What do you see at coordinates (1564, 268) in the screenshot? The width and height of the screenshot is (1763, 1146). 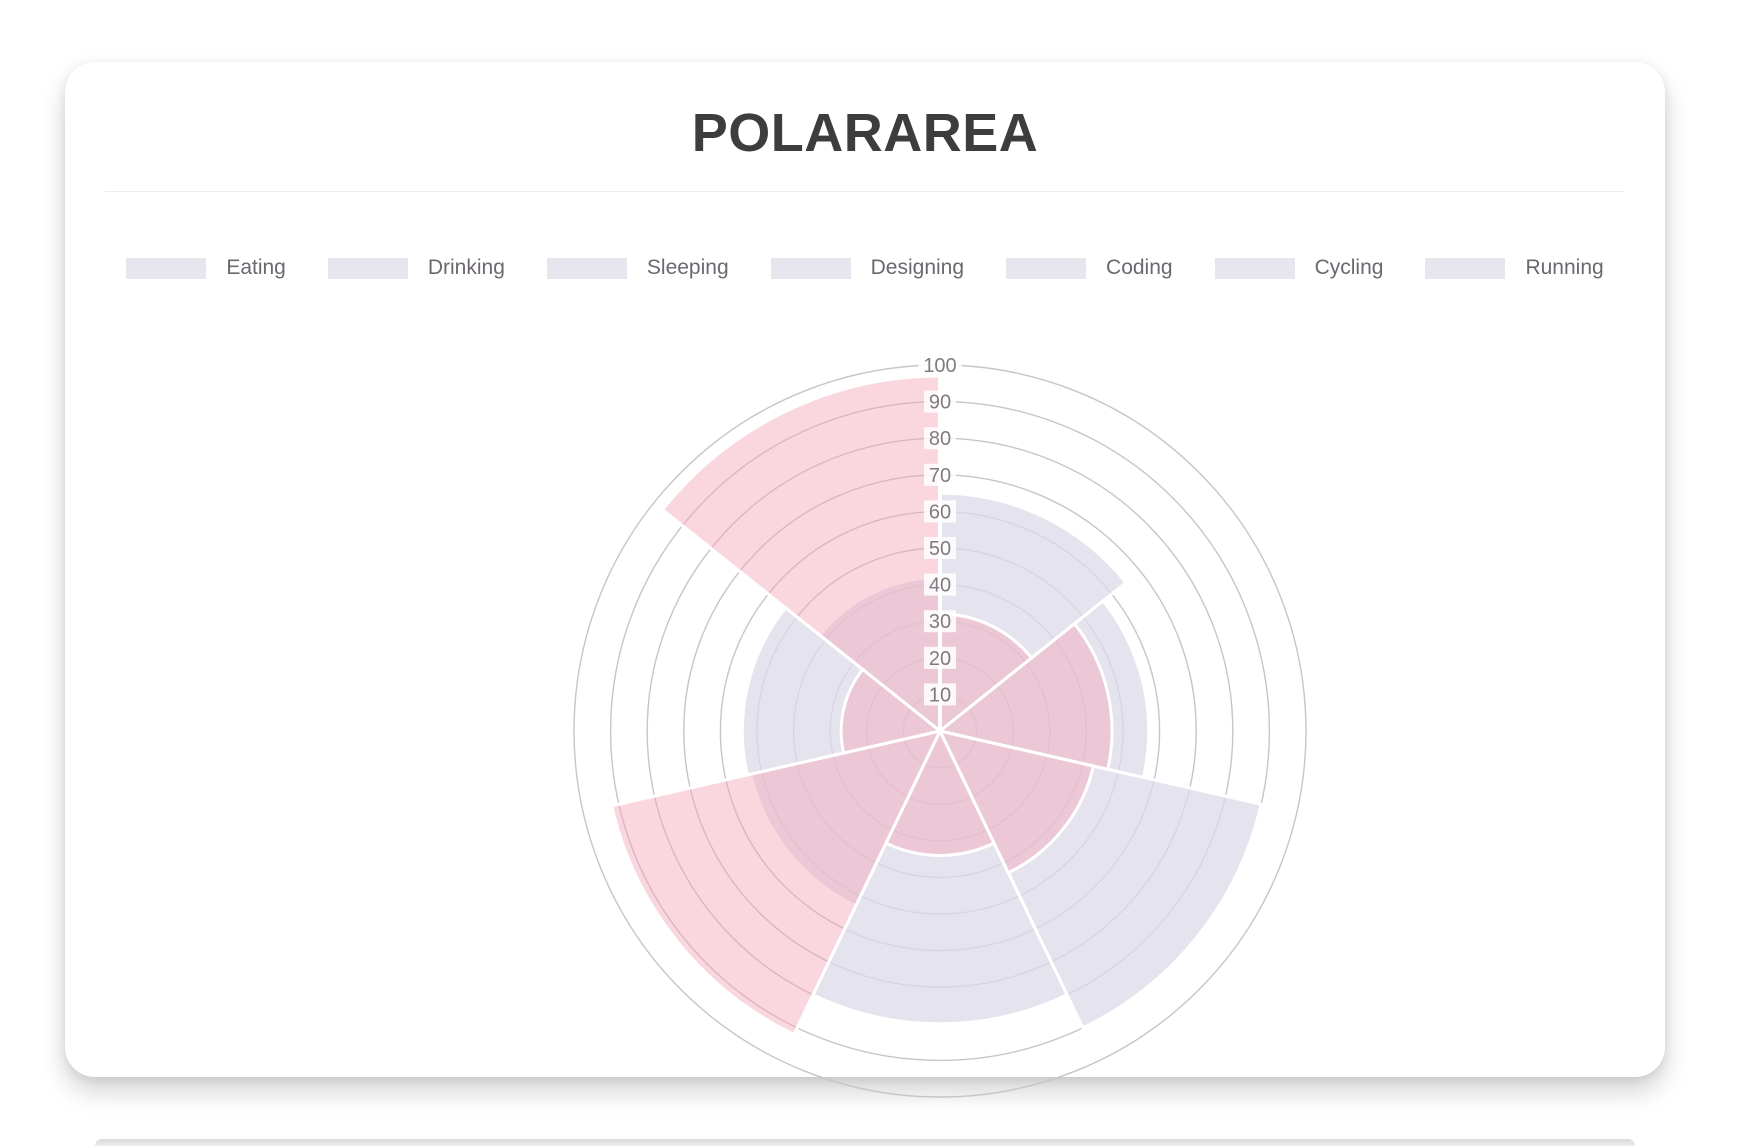 I see `legend-item-label: Running` at bounding box center [1564, 268].